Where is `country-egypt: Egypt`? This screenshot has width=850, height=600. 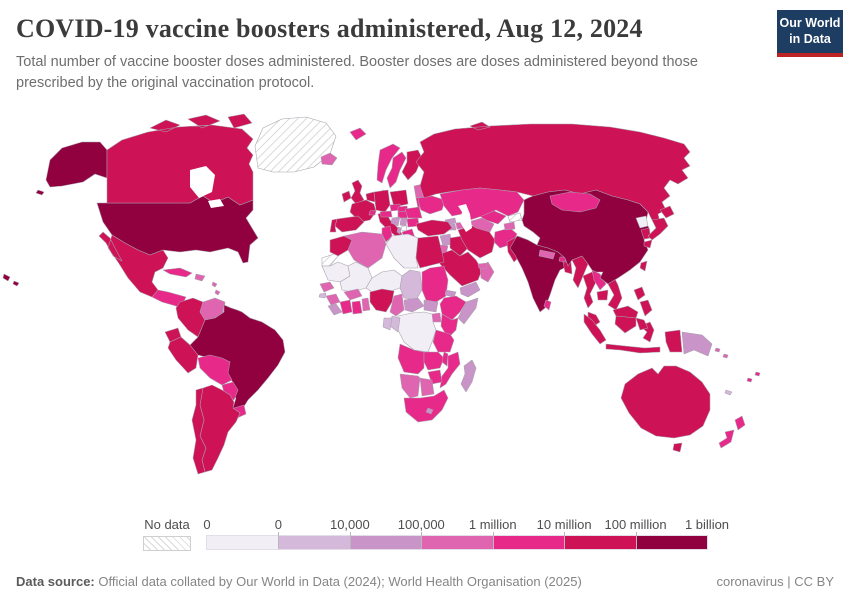
country-egypt: Egypt is located at coordinates (430, 252).